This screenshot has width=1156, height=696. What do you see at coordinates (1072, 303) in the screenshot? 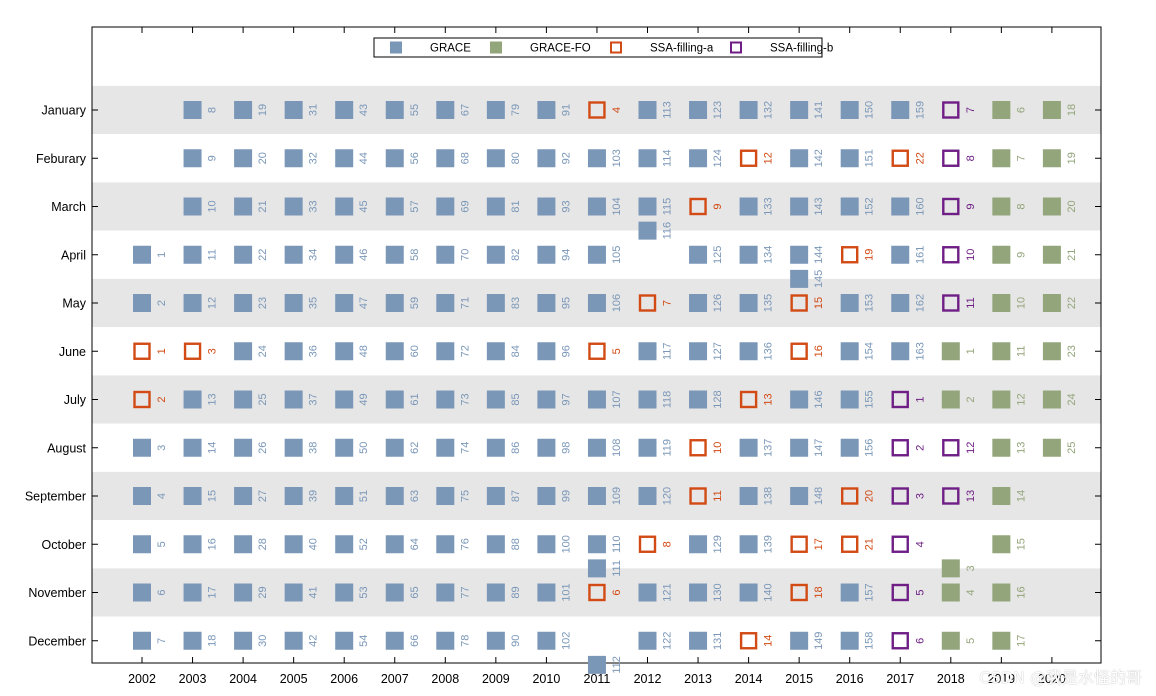
I see `grace-fo-data-label: 22` at bounding box center [1072, 303].